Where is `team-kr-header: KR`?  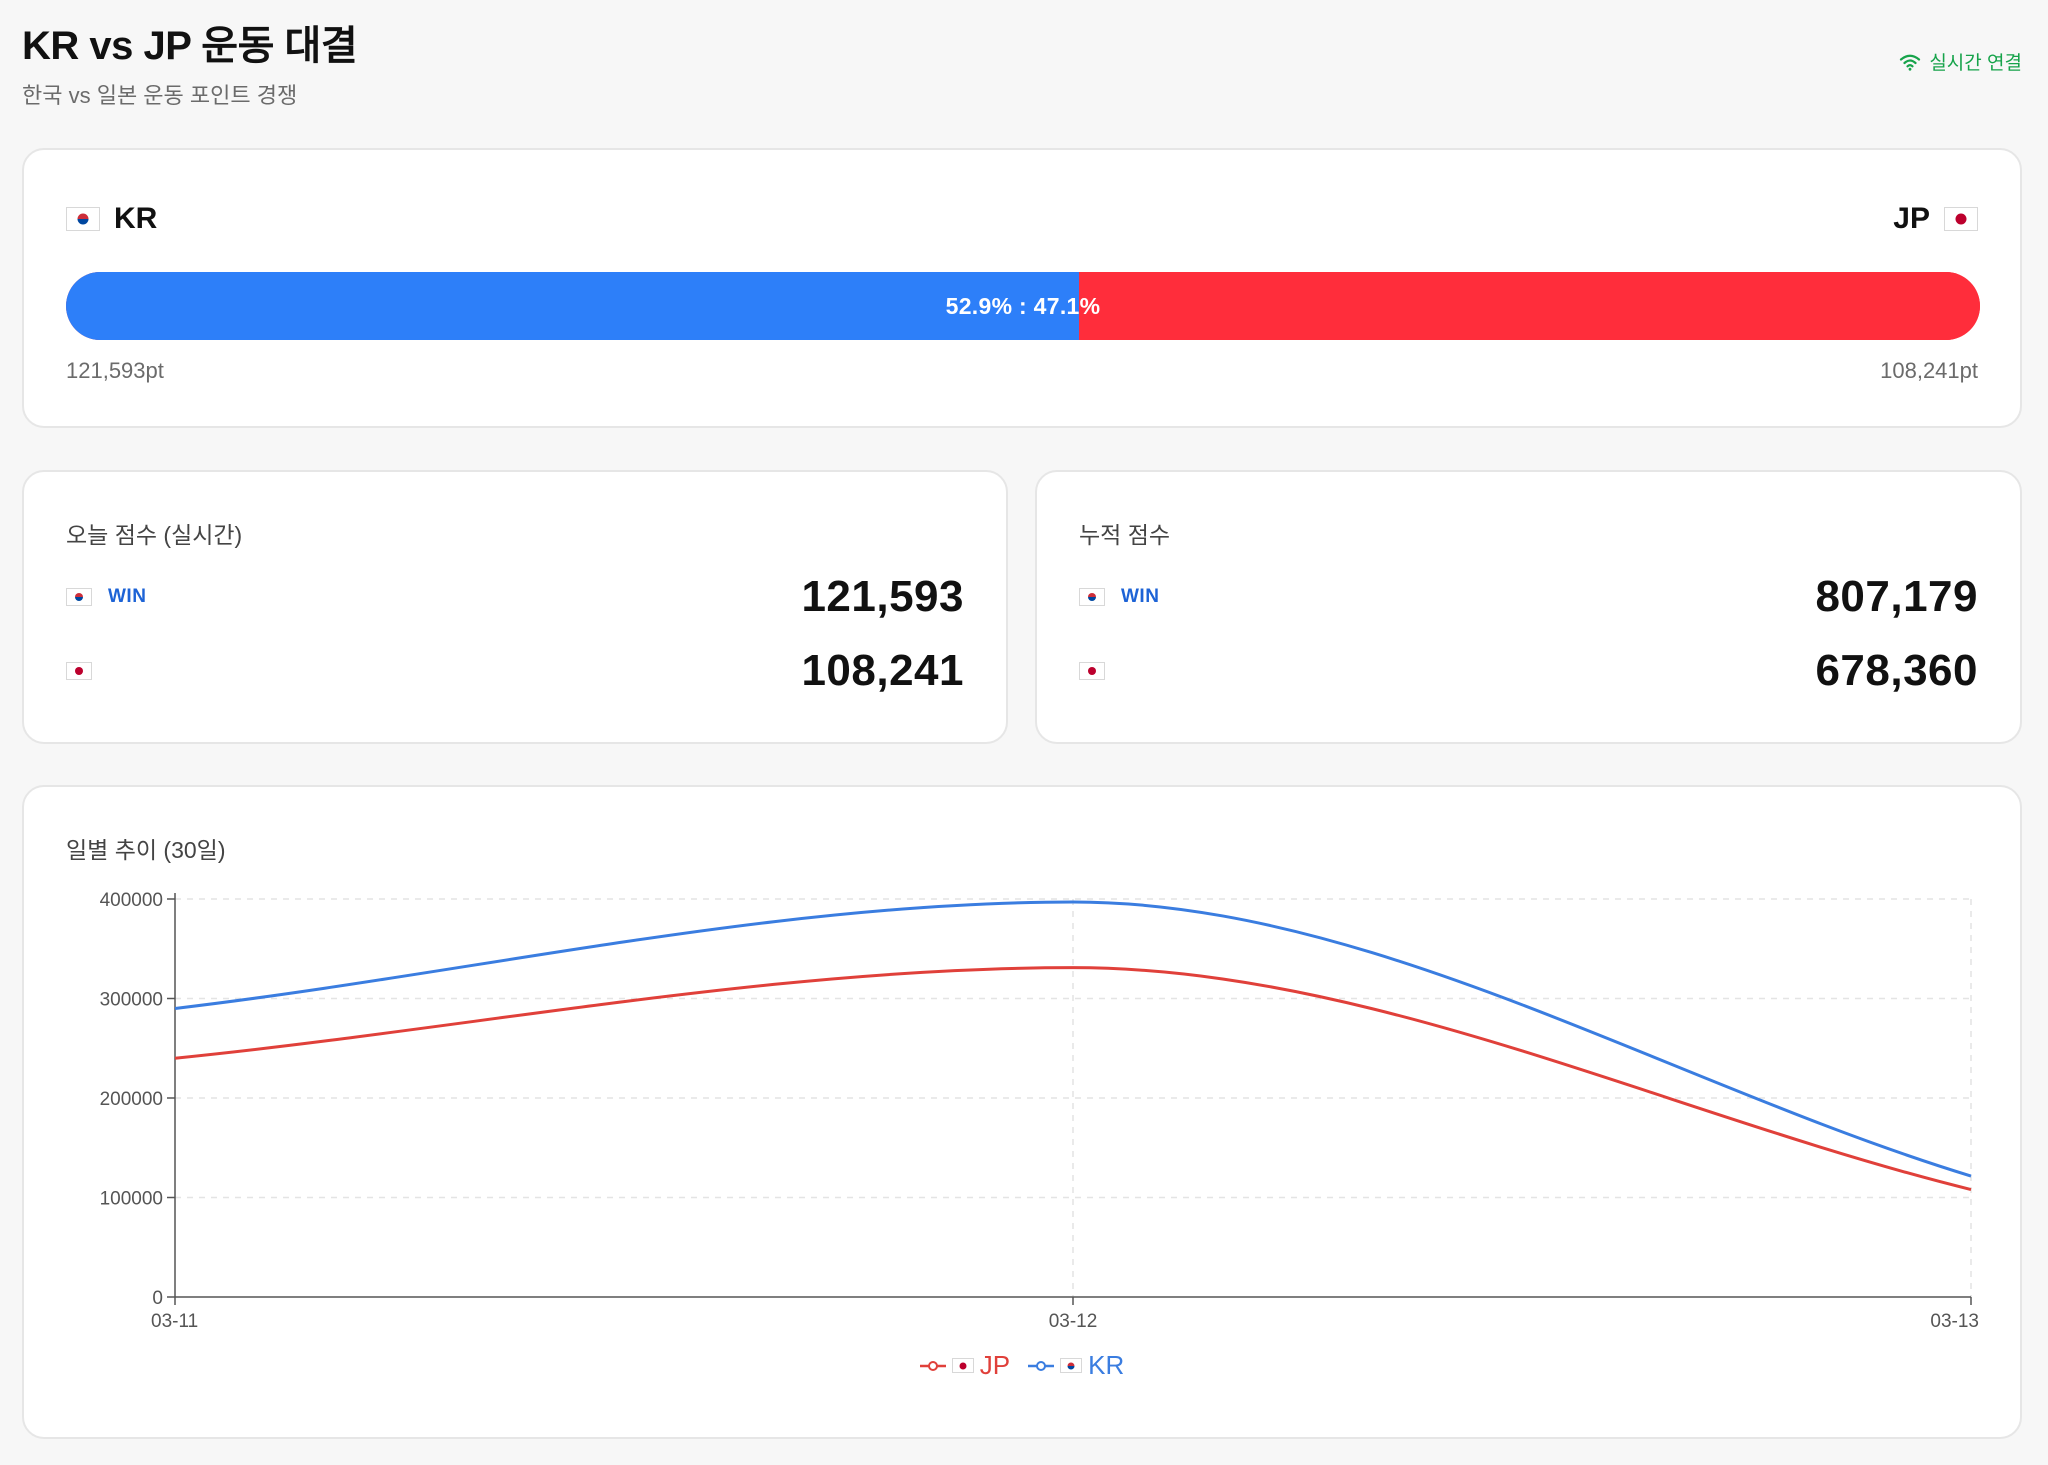 team-kr-header: KR is located at coordinates (111, 219).